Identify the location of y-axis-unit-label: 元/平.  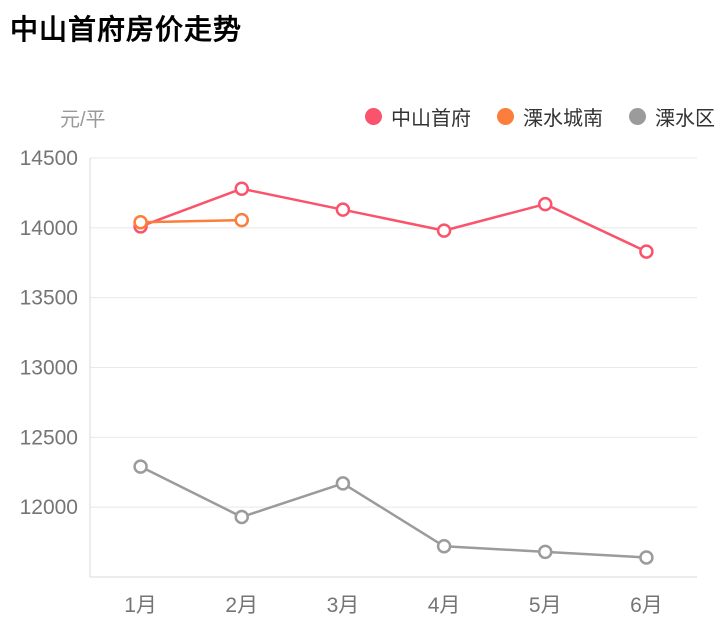
(83, 120).